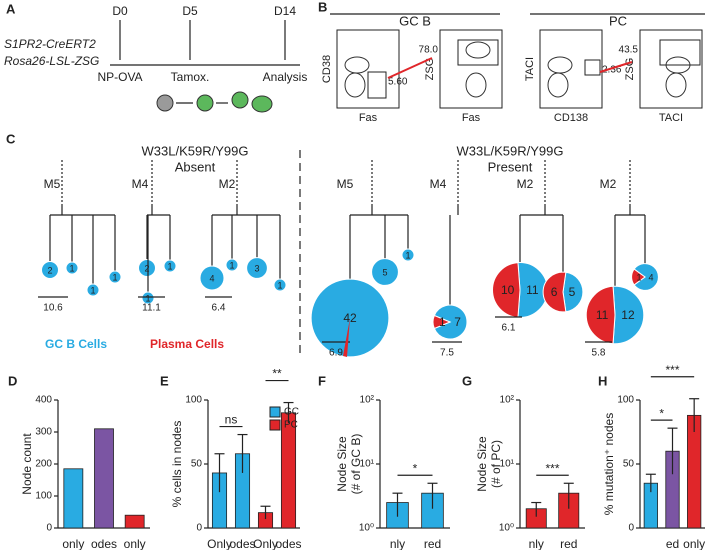 This screenshot has width=715, height=550. What do you see at coordinates (496, 464) in the screenshot?
I see `y-axis-label: (# of PC)` at bounding box center [496, 464].